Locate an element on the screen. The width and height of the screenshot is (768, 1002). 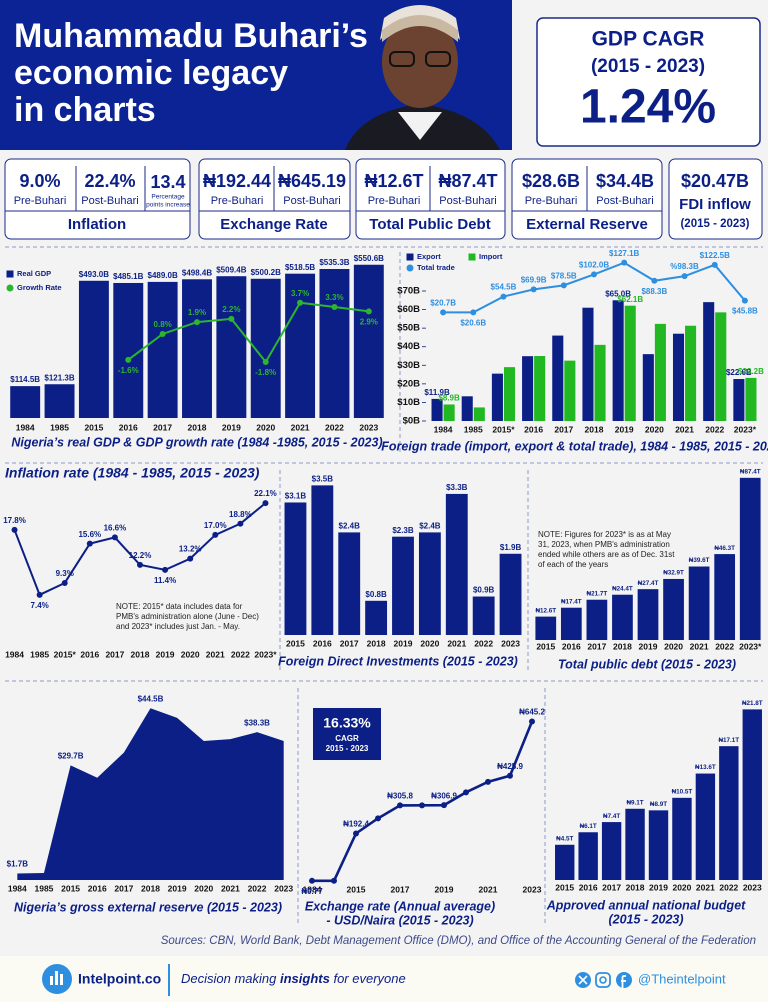
value-label: $550.6B is located at coordinates (369, 258).